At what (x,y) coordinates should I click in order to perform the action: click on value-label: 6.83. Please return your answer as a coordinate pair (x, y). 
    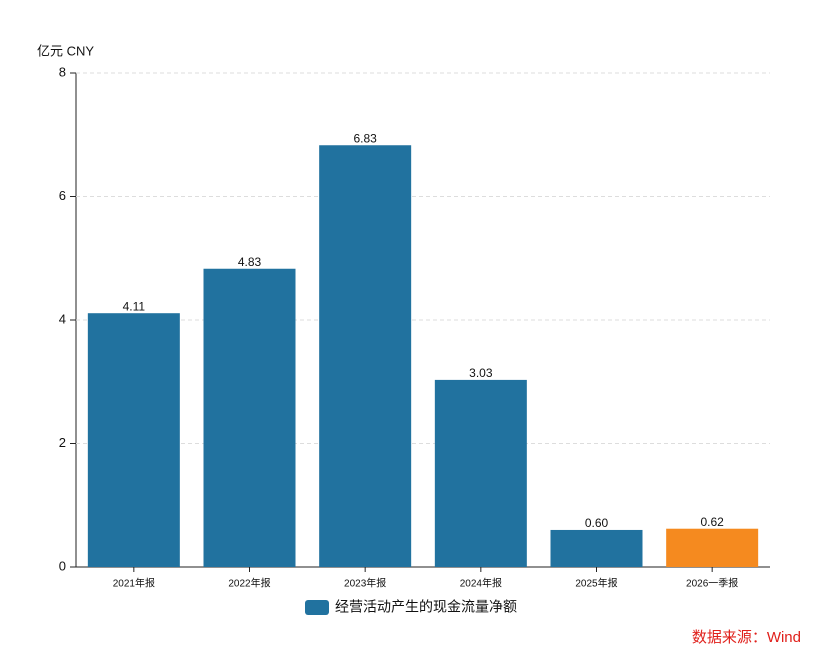
    Looking at the image, I should click on (365, 138).